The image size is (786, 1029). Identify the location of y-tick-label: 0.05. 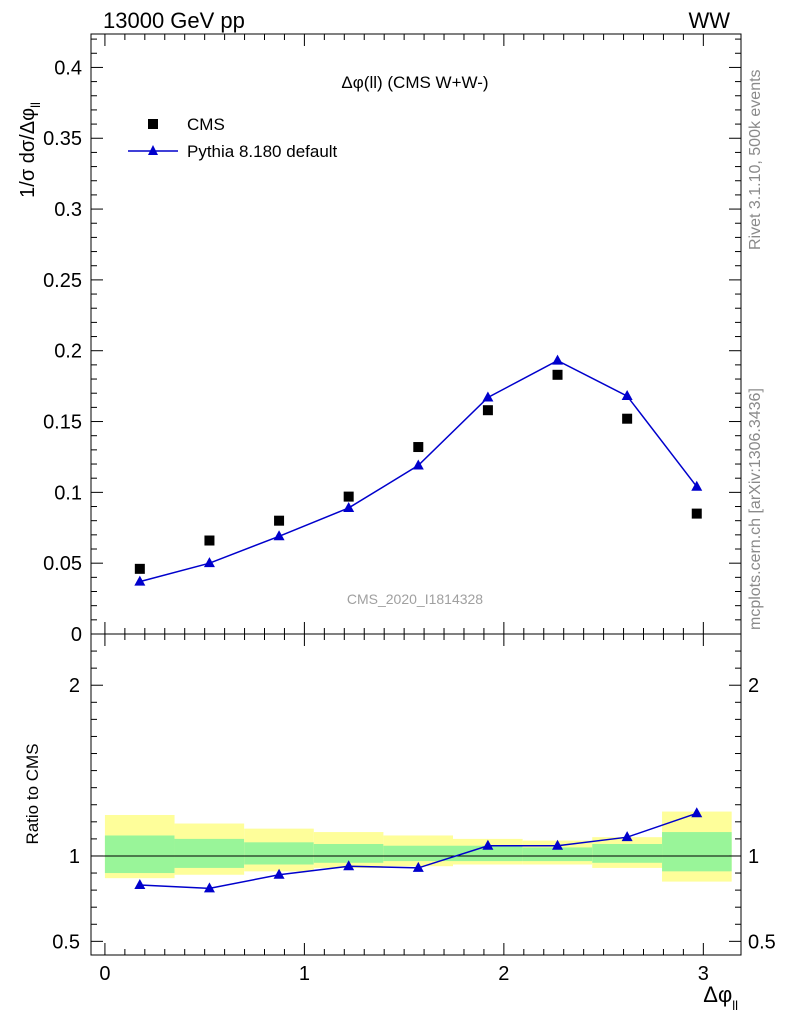
(62, 564).